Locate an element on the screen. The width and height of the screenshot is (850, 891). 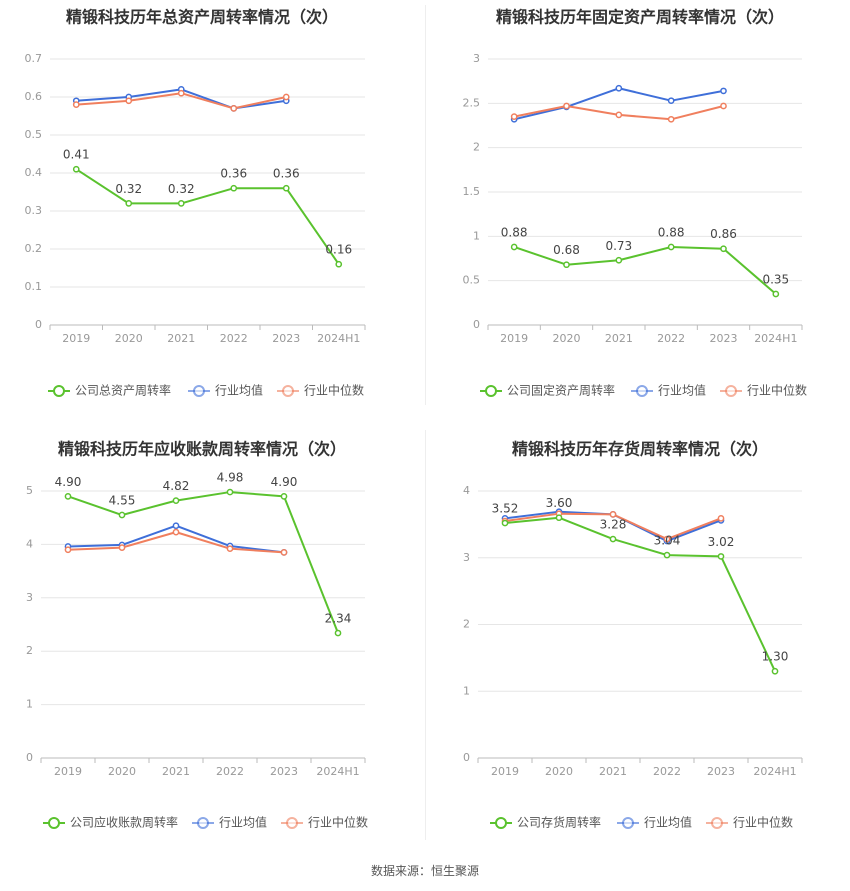
chart-title: 精锻科技历年应收账款周转率情况（次） is located at coordinates (202, 449).